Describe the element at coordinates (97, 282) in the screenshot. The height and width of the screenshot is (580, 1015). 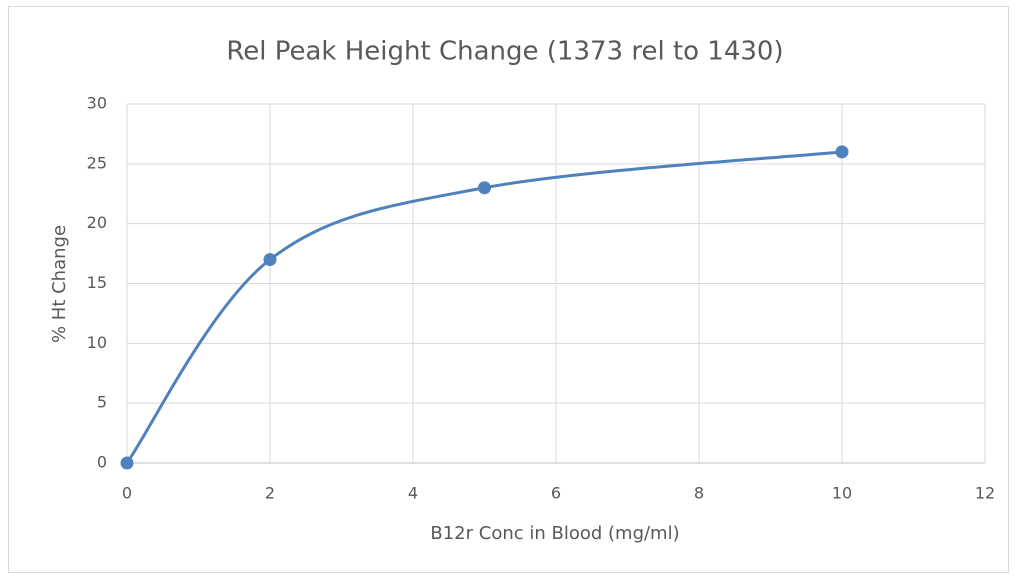
I see `y-tick-label: 15` at that location.